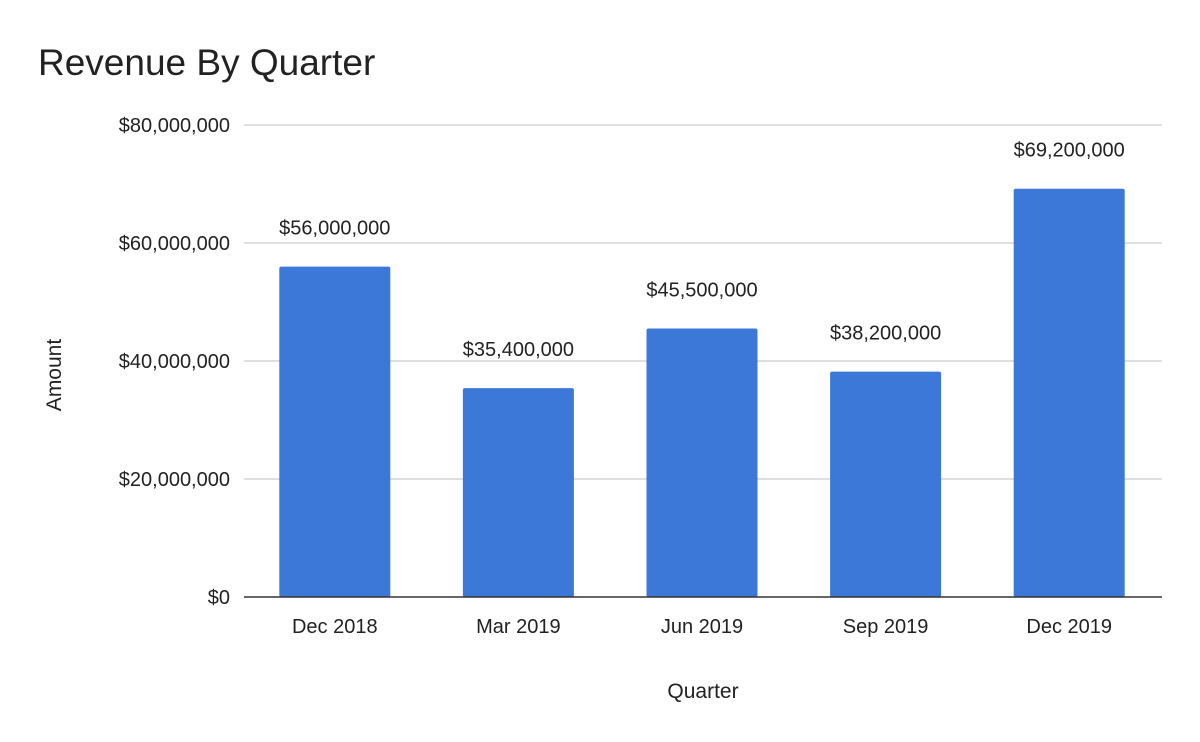 Image resolution: width=1200 pixels, height=742 pixels. Describe the element at coordinates (54, 375) in the screenshot. I see `y-axis-label: Amount` at that location.